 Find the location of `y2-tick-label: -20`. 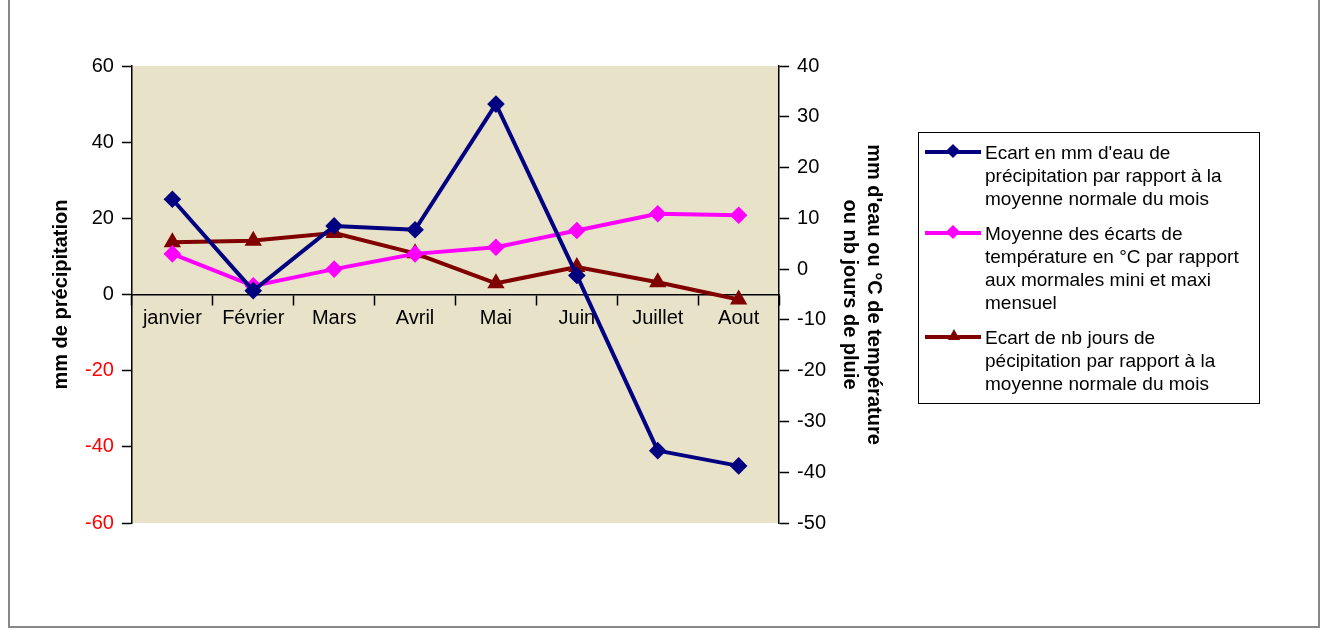

y2-tick-label: -20 is located at coordinates (811, 369).